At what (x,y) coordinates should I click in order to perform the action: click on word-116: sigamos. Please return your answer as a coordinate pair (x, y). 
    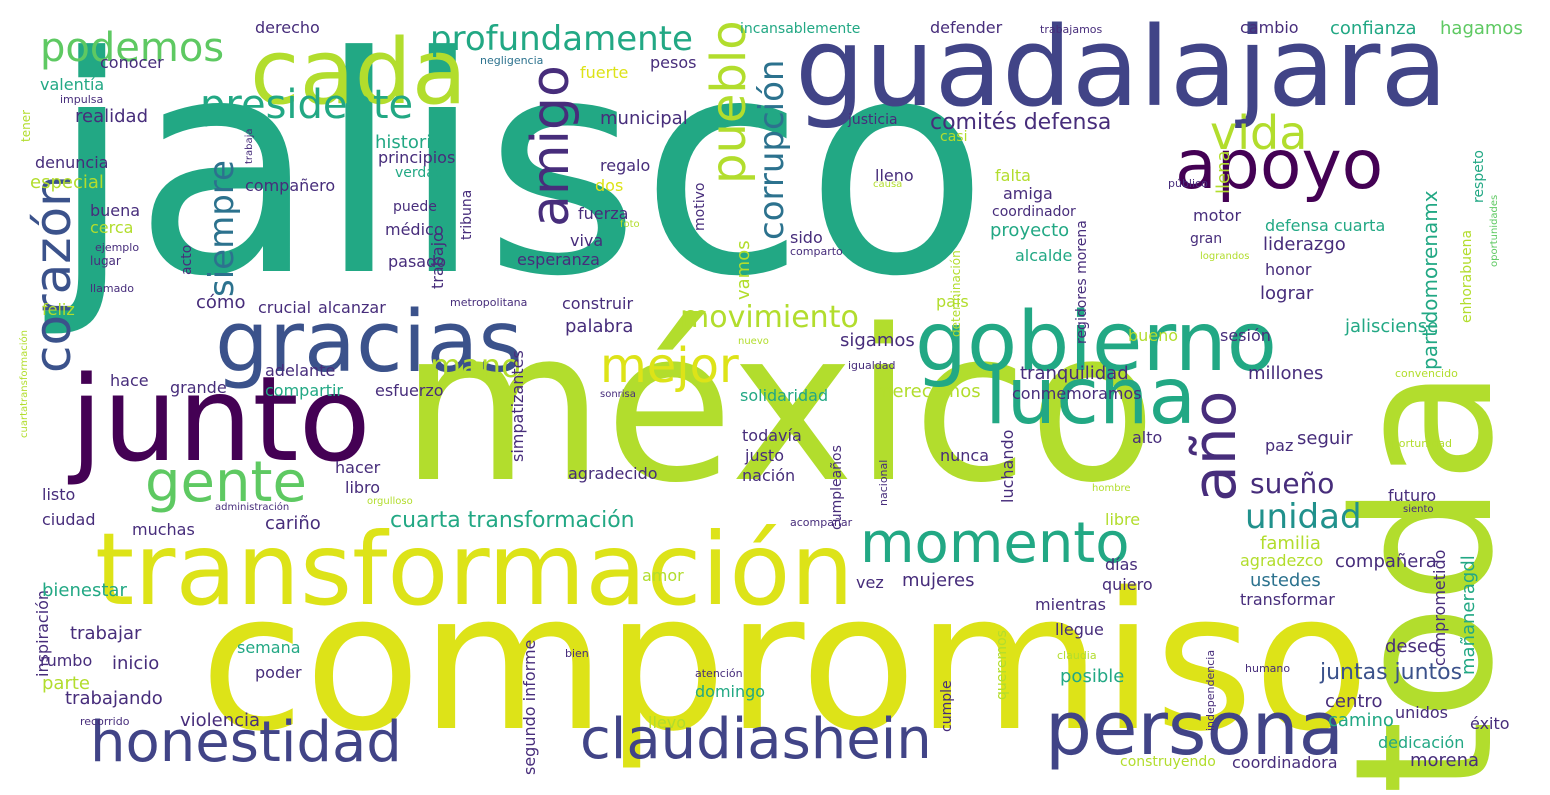
    Looking at the image, I should click on (877, 340).